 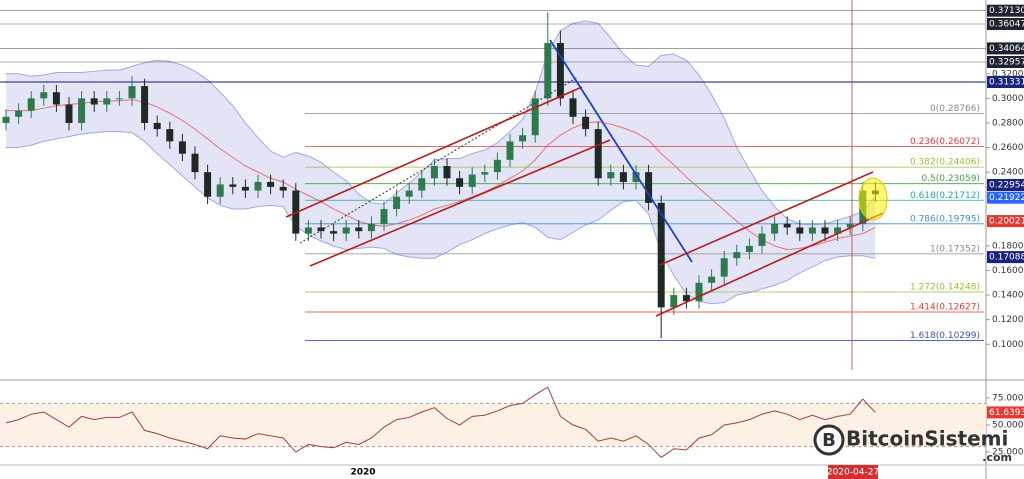 What do you see at coordinates (1006, 222) in the screenshot?
I see `price-box-label: 0.20021` at bounding box center [1006, 222].